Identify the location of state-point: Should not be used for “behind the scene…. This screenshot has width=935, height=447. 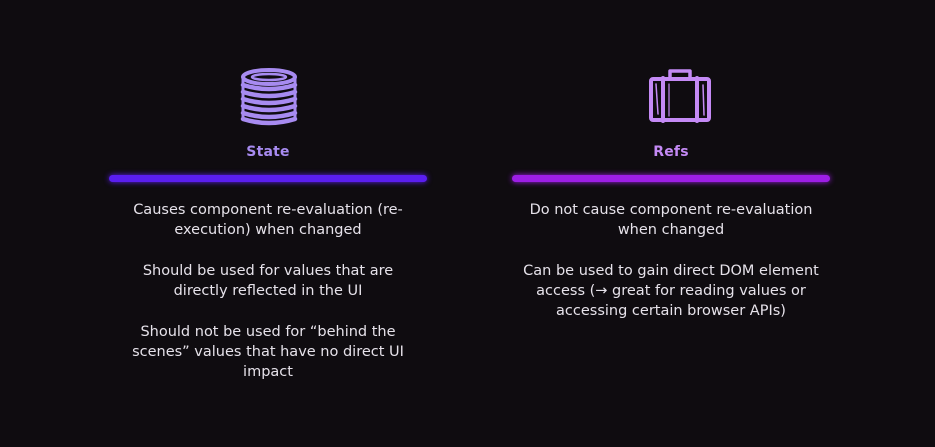
(268, 352).